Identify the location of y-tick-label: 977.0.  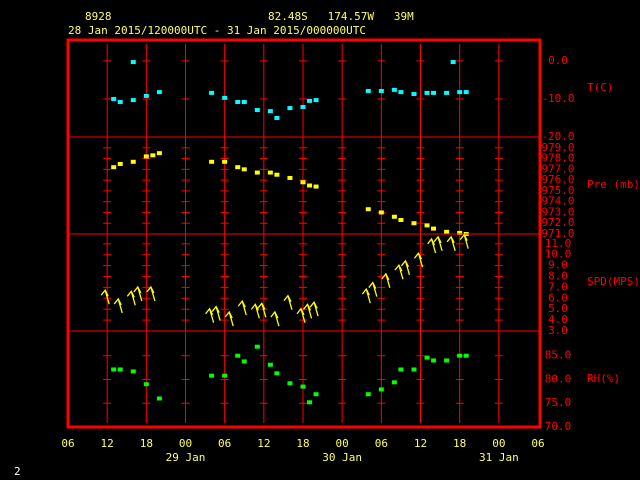
(557, 168).